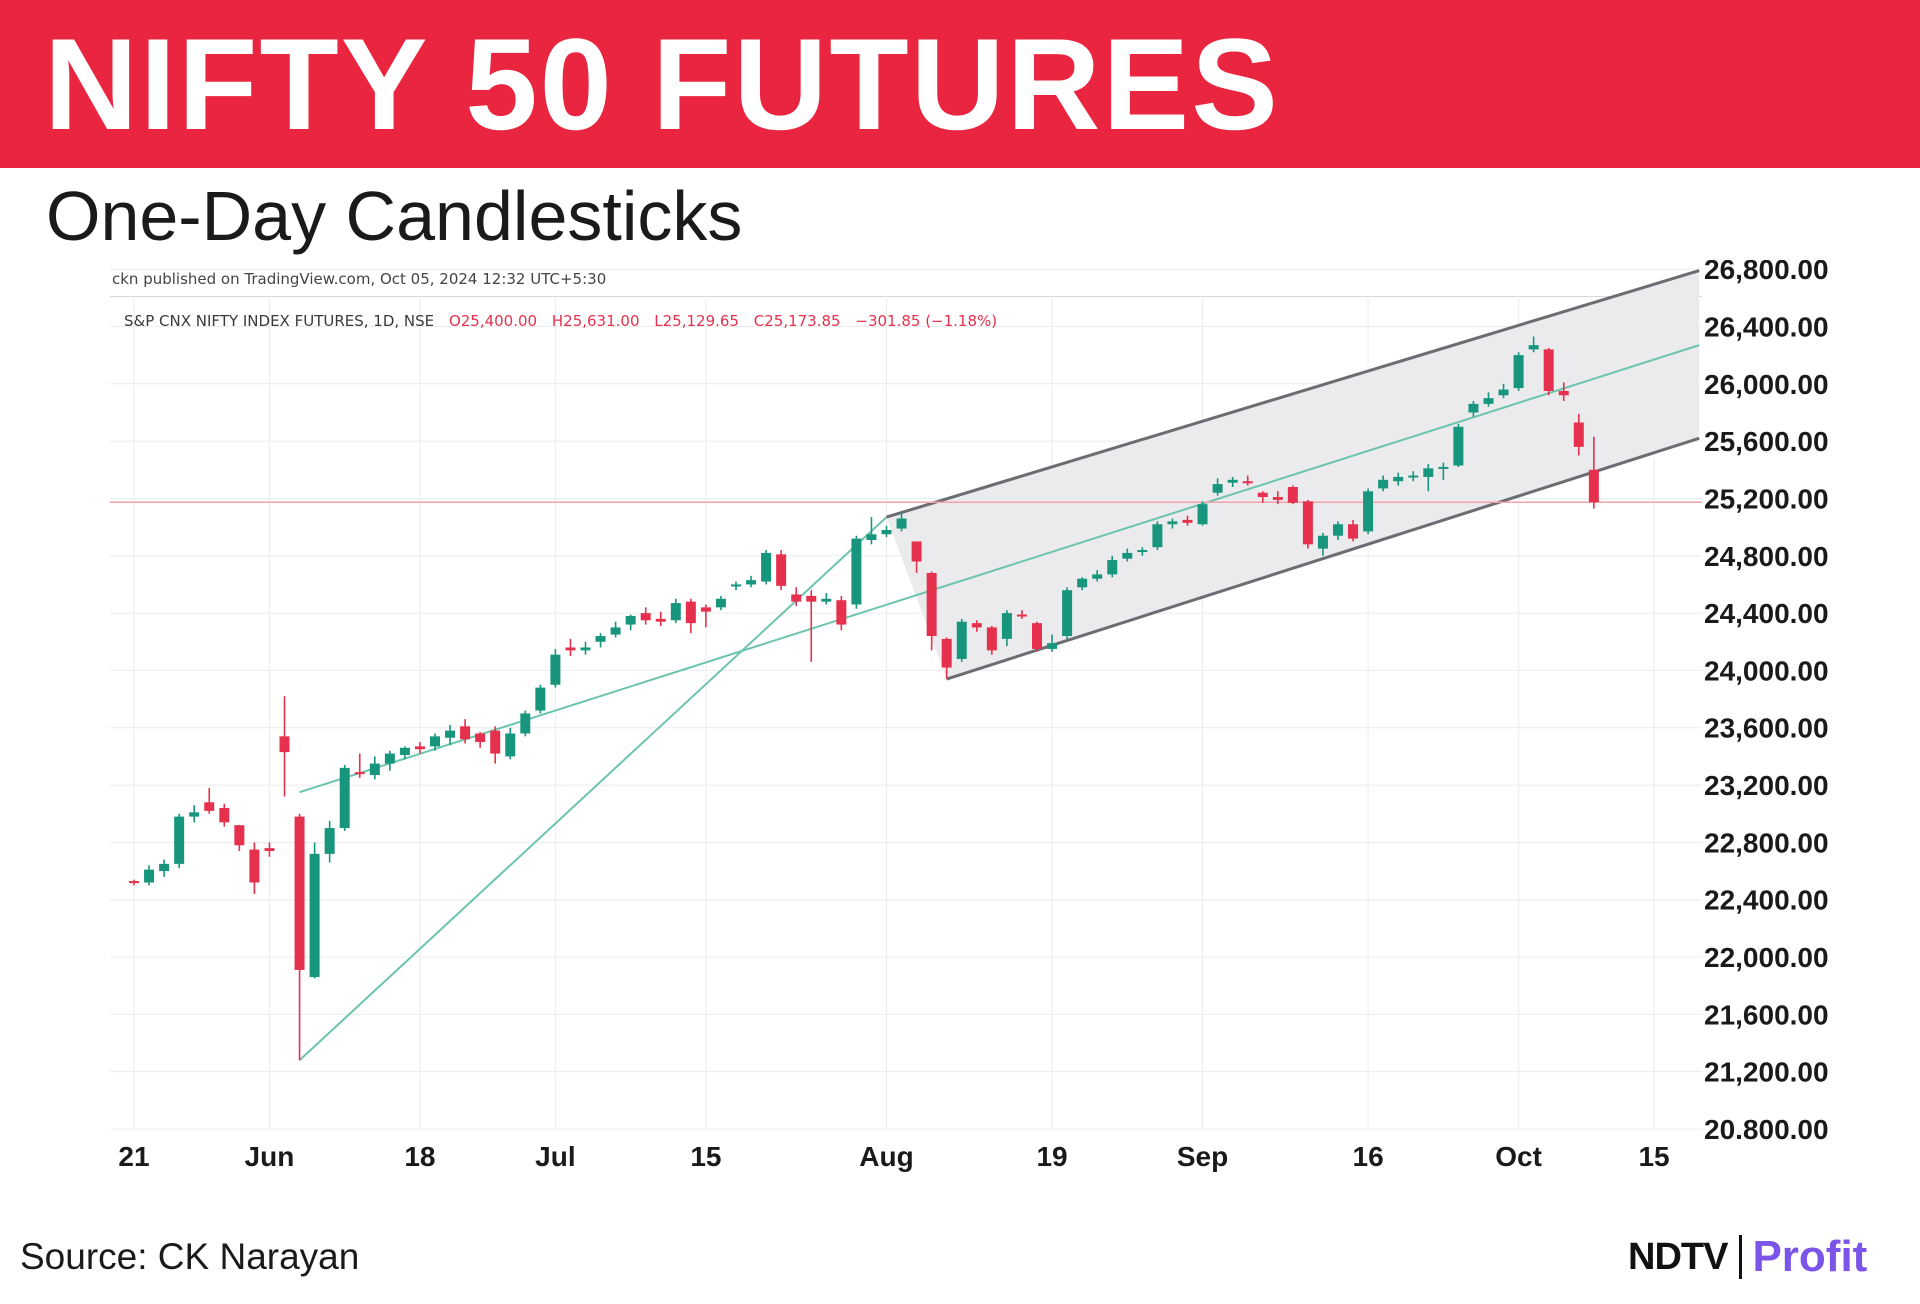 The width and height of the screenshot is (1920, 1304). I want to click on x-tick-label: 15, so click(1653, 1156).